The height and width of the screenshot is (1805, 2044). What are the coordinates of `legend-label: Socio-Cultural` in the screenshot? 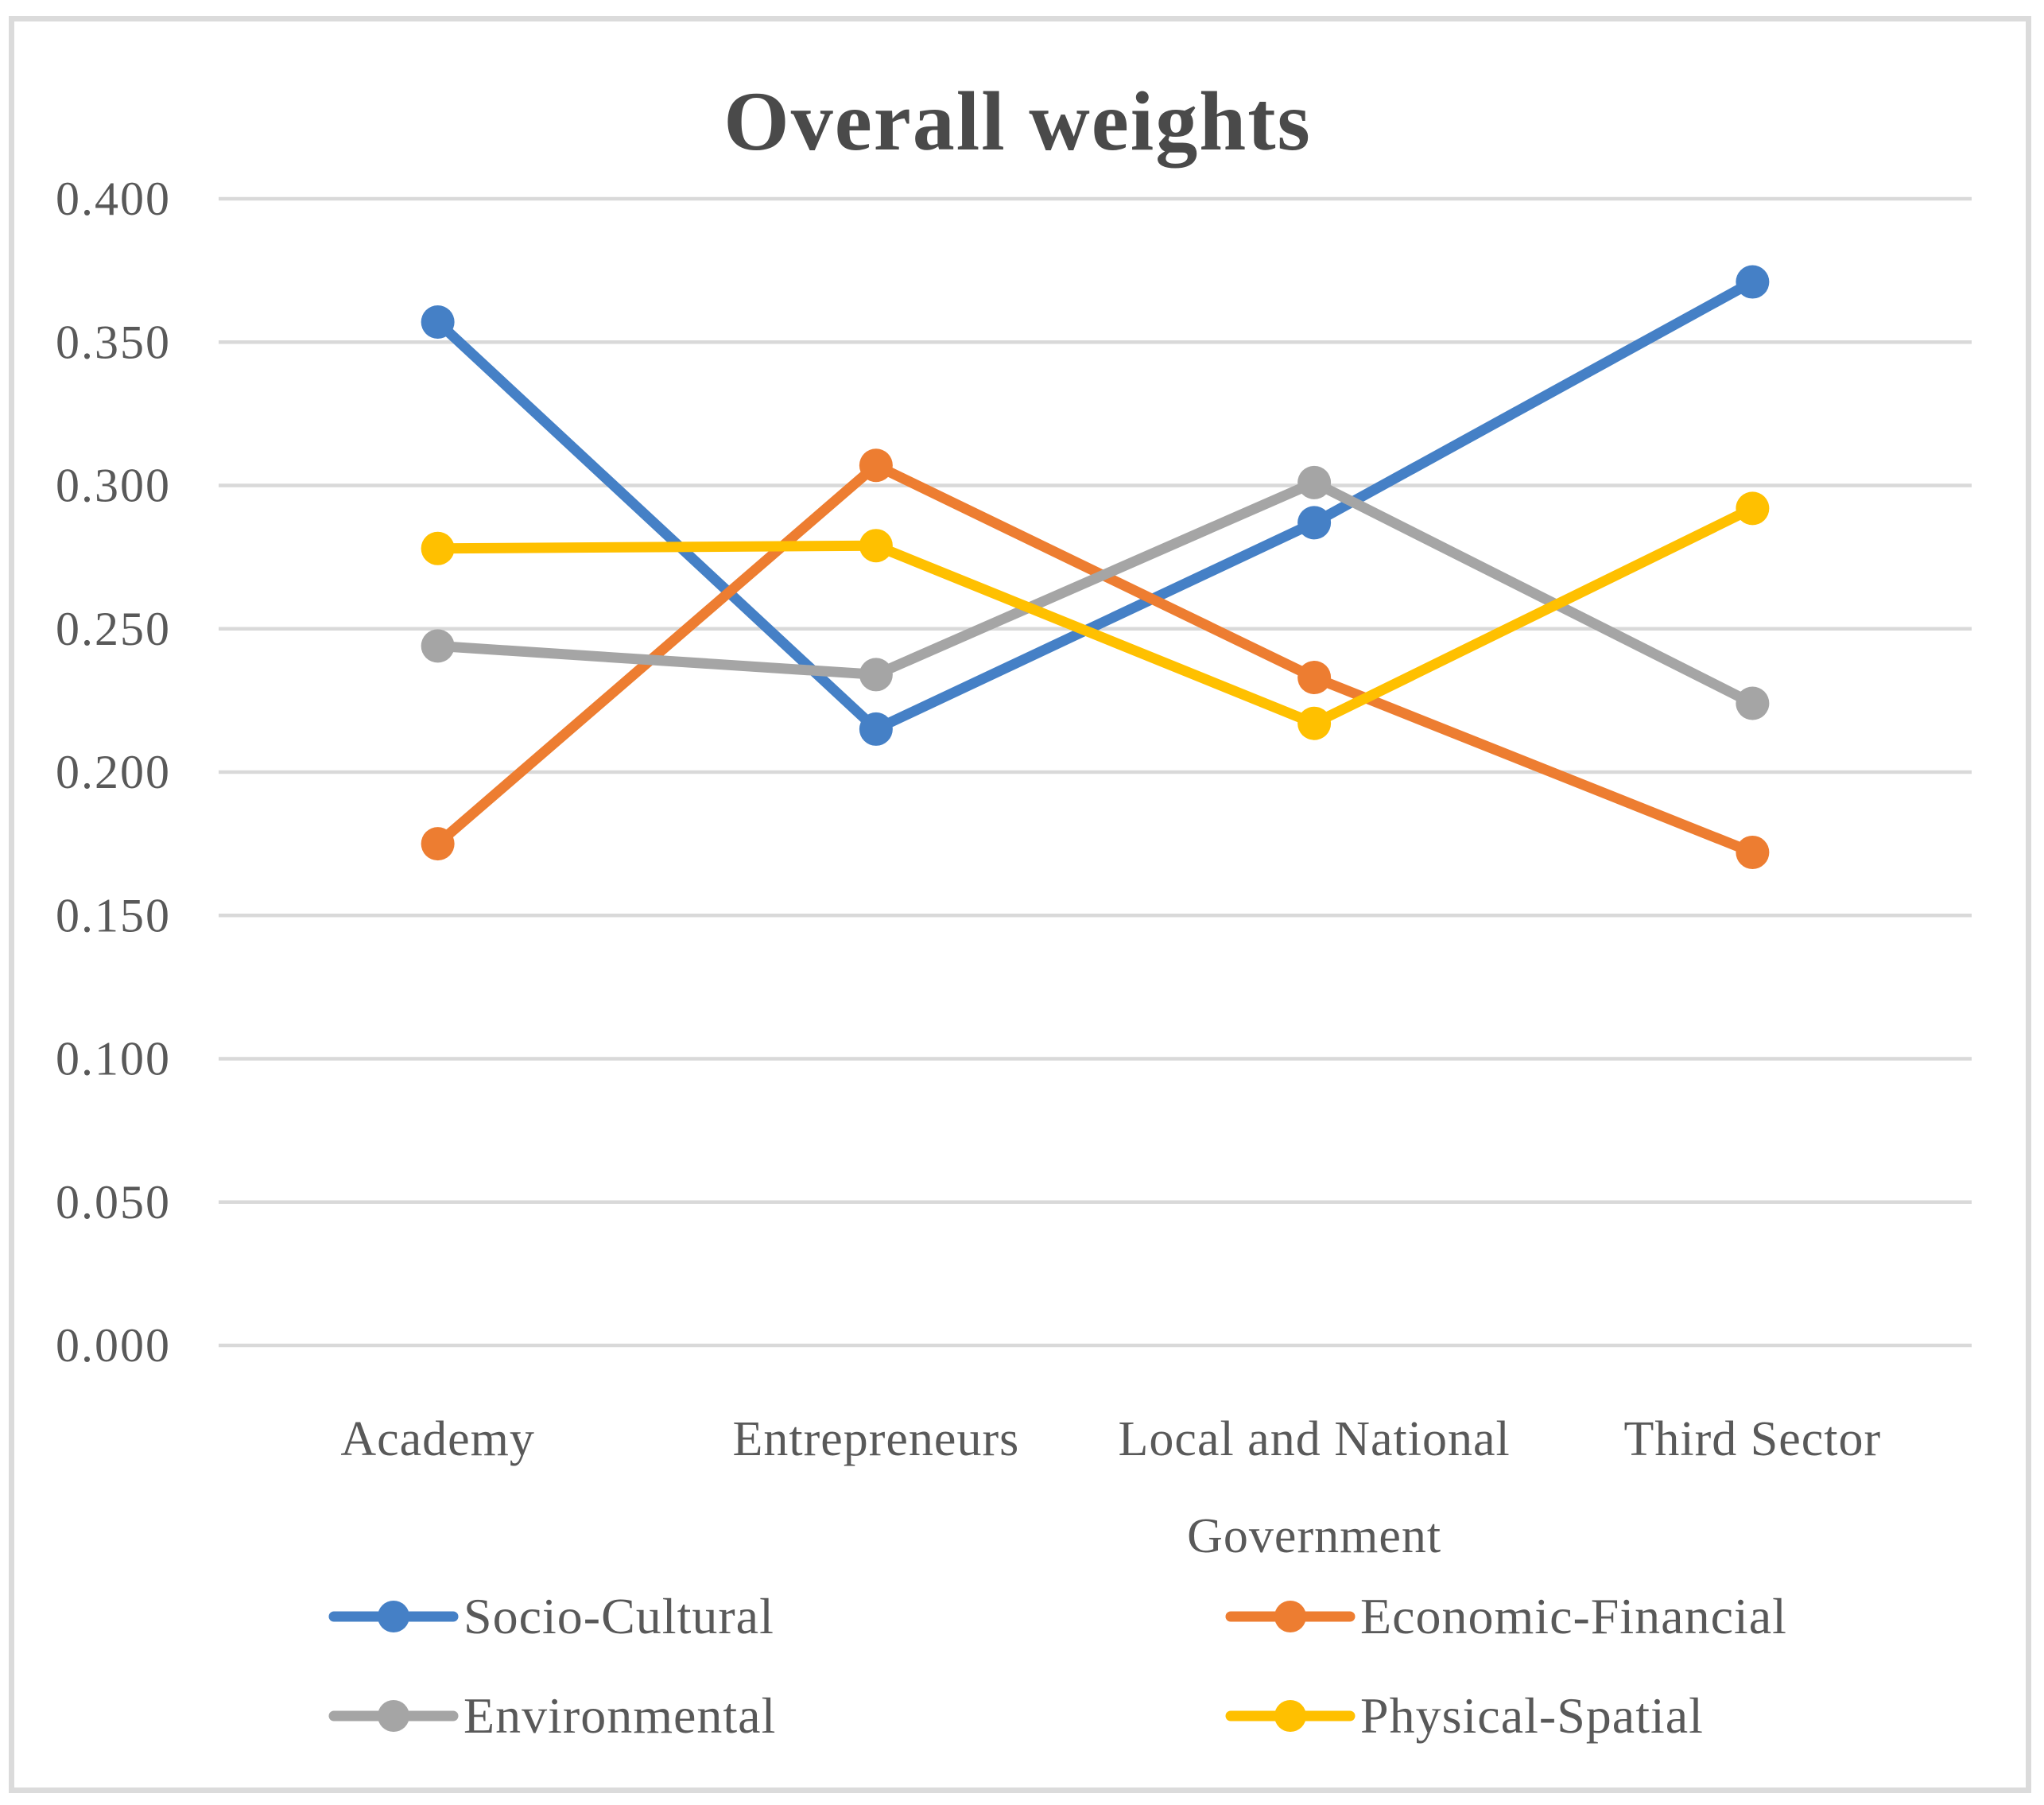 It's located at (618, 1616).